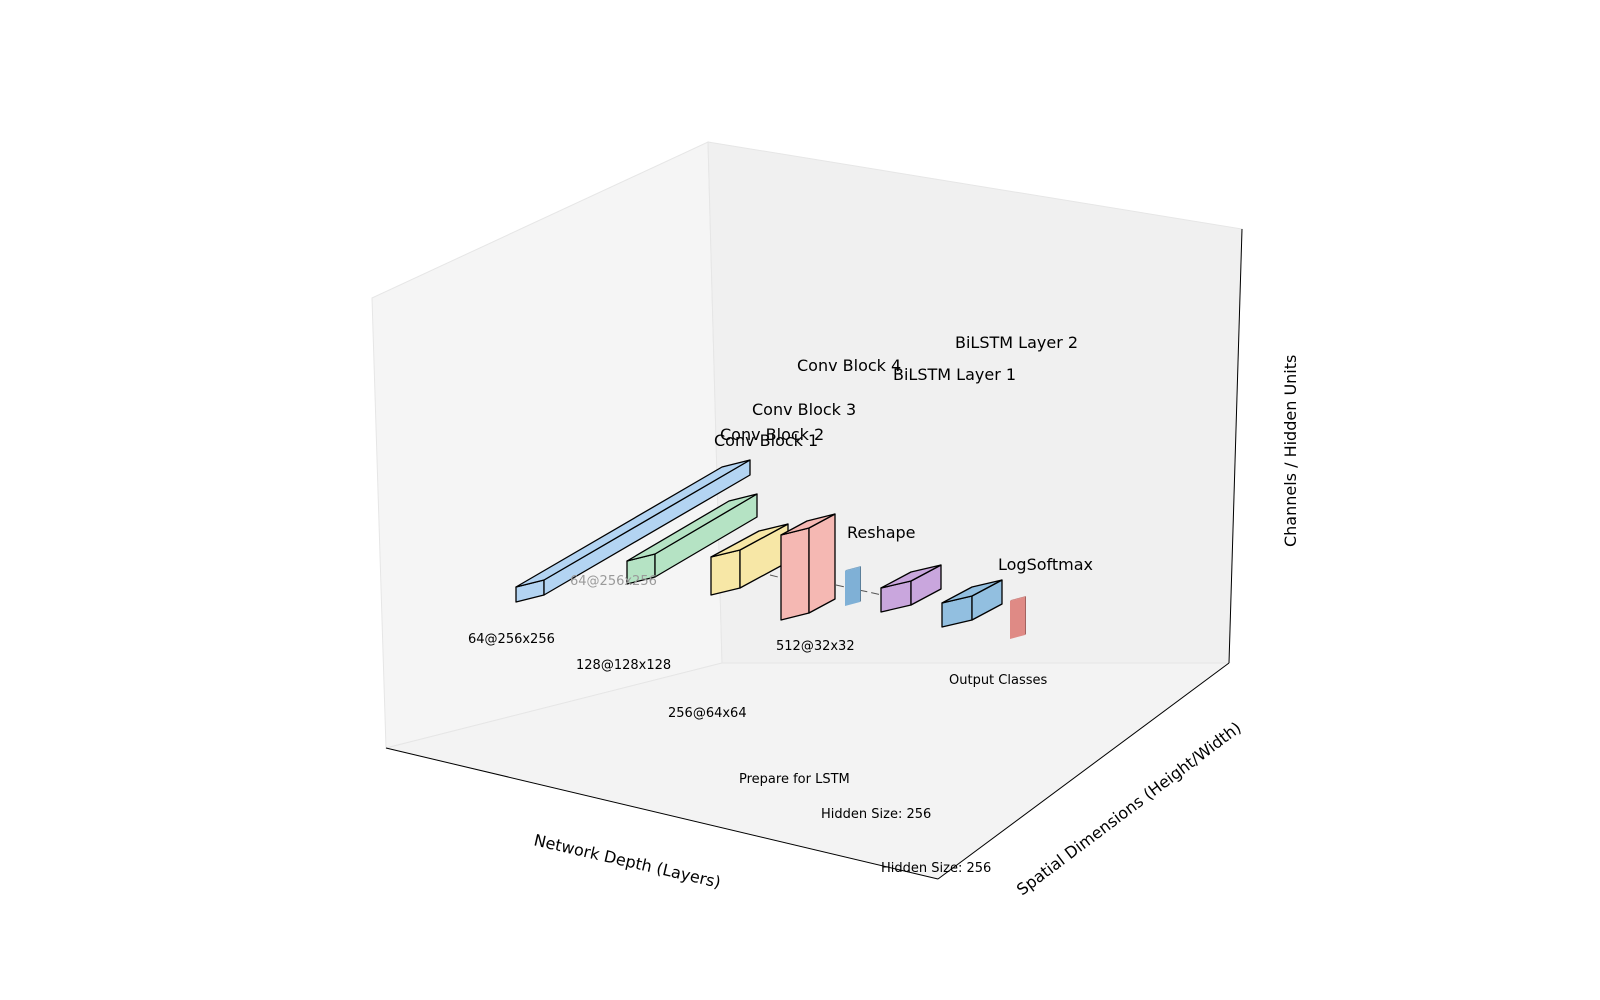 The height and width of the screenshot is (1000, 1600). Describe the element at coordinates (1045, 564) in the screenshot. I see `layer-title-logsoftmax: LogSoftmax` at that location.